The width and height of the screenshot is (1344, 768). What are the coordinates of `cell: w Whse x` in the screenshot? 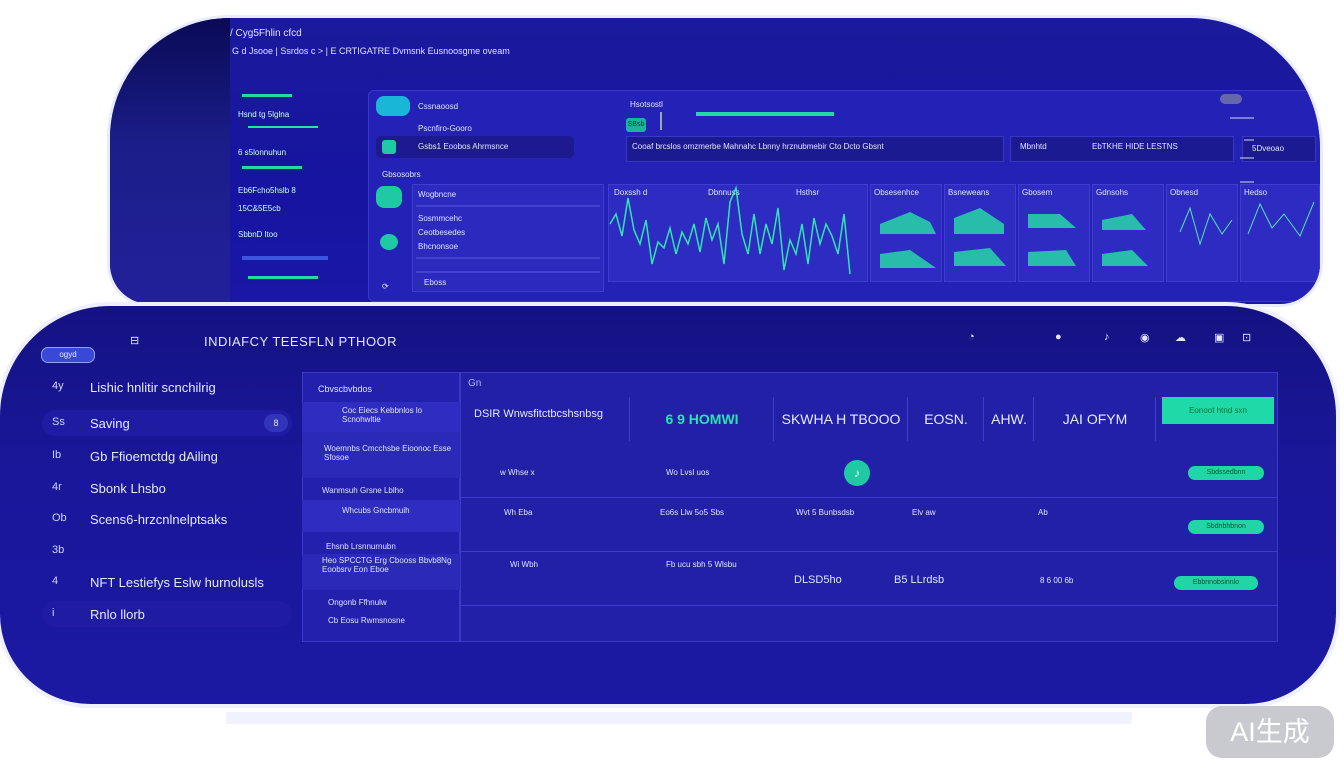 It's located at (517, 472).